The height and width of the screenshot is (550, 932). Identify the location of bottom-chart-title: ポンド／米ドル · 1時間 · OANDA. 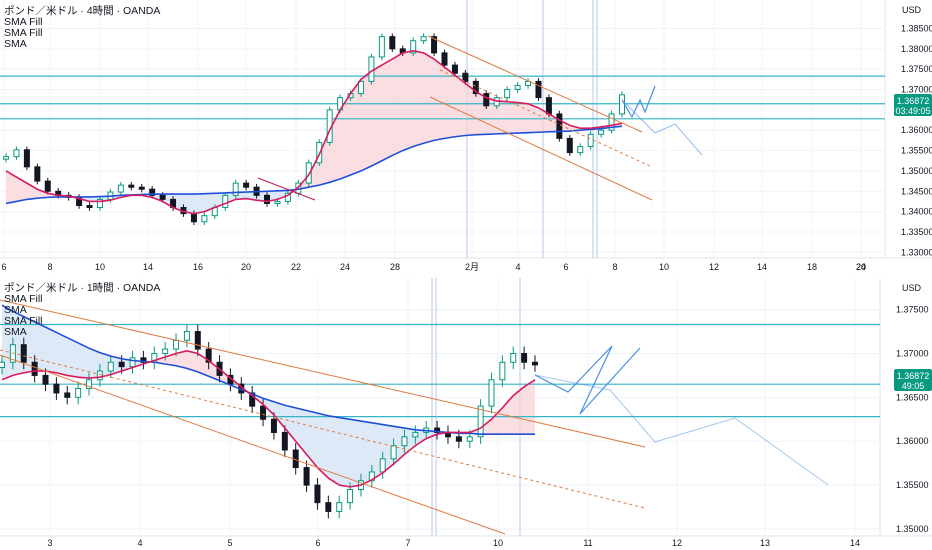
(82, 288).